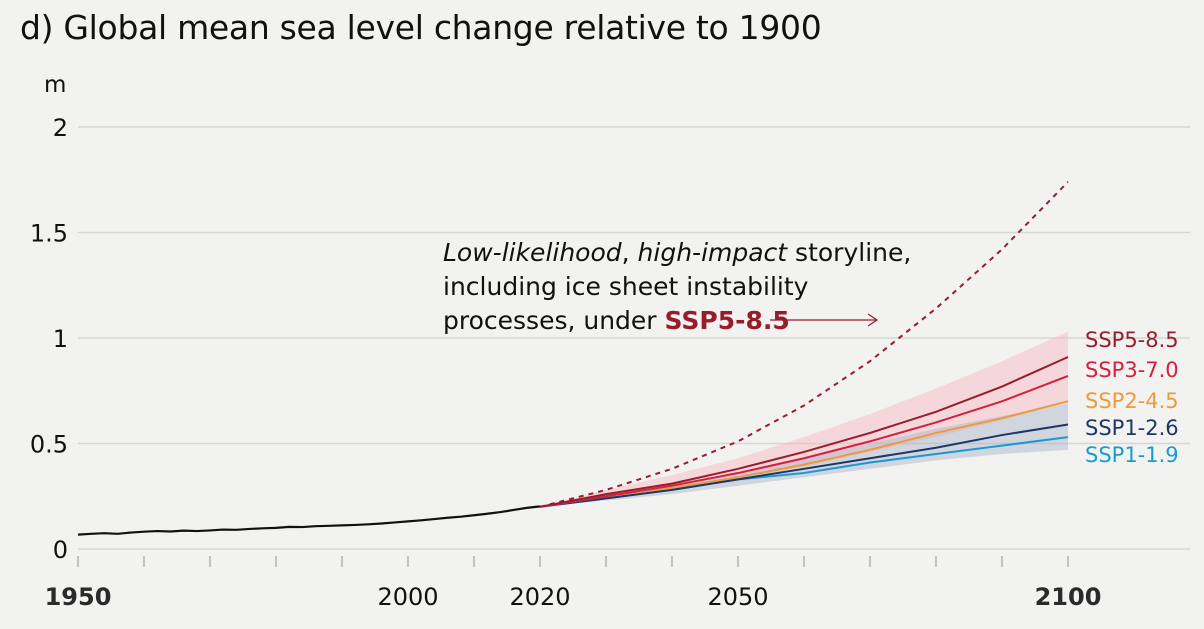 This screenshot has width=1204, height=629. What do you see at coordinates (49, 445) in the screenshot?
I see `y-tick-label: 0.5` at bounding box center [49, 445].